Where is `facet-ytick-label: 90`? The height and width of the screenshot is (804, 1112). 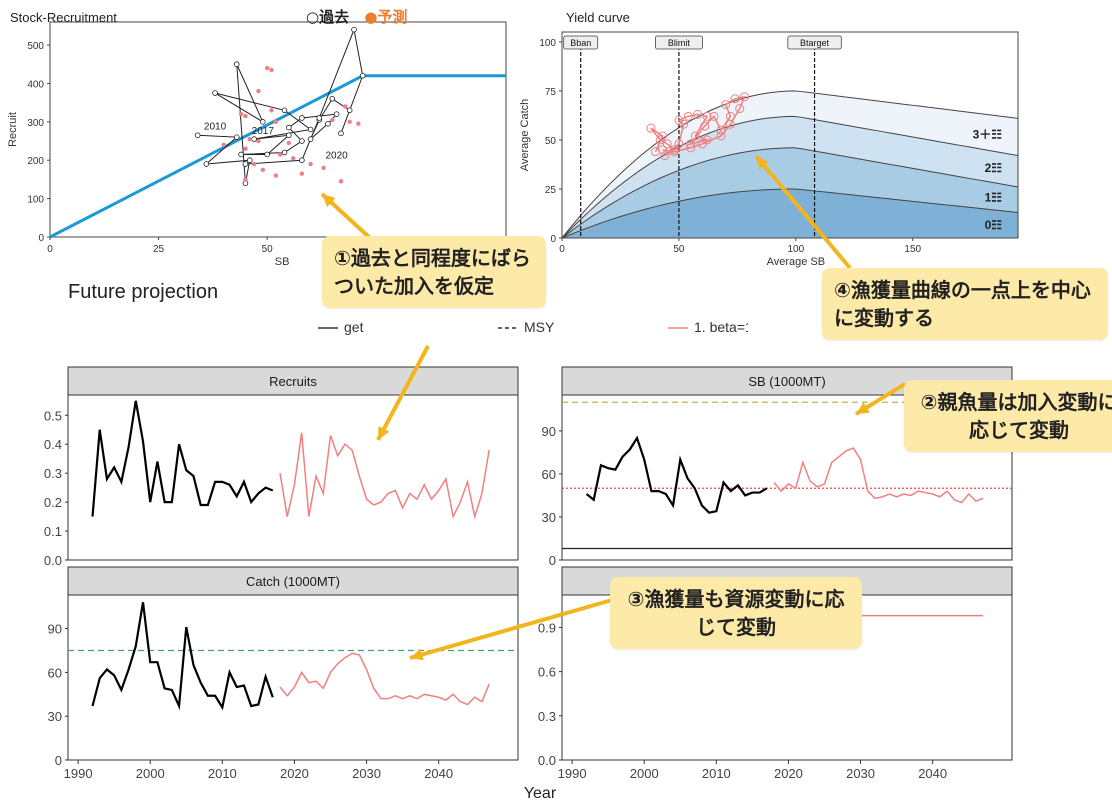 facet-ytick-label: 90 is located at coordinates (549, 431).